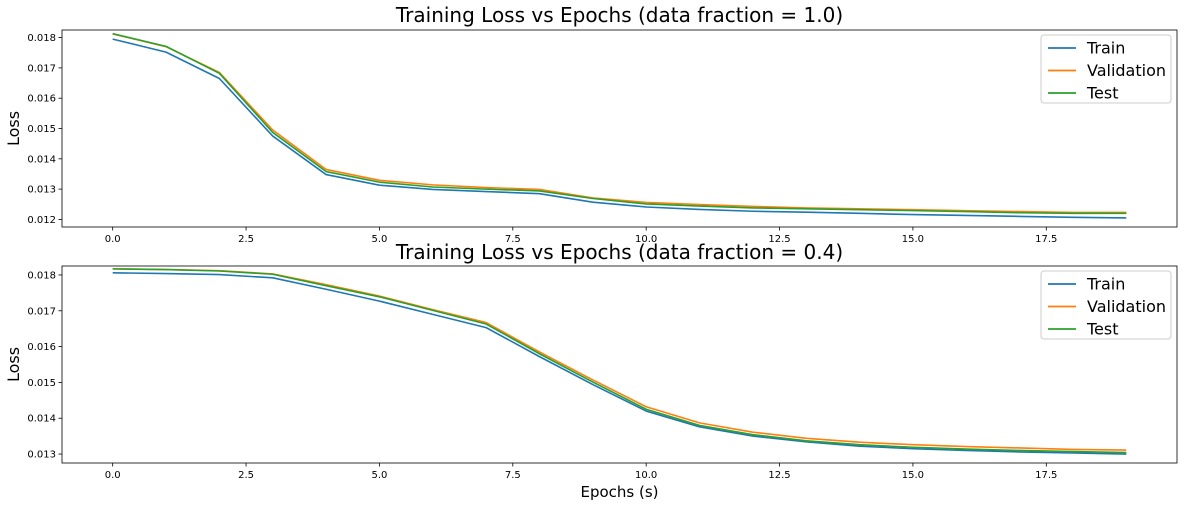  I want to click on y-tick-label: 0.012, so click(41, 220).